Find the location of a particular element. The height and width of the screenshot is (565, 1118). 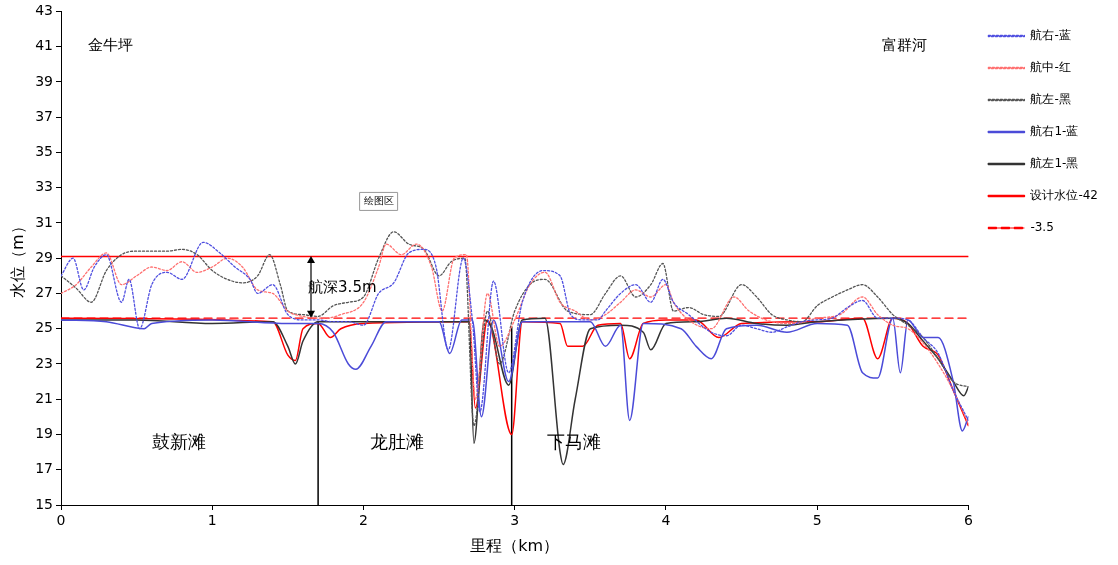

y-tick-label: 23 is located at coordinates (44, 362).